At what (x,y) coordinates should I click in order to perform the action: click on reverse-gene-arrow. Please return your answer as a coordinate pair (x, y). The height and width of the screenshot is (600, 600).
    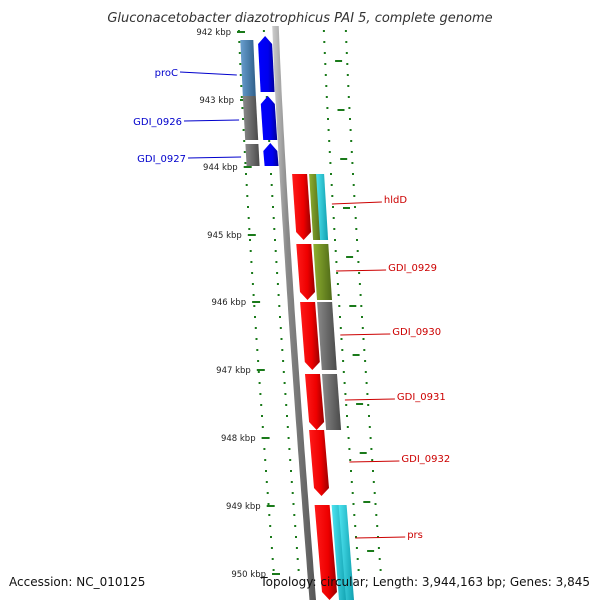
    Looking at the image, I should click on (305, 272).